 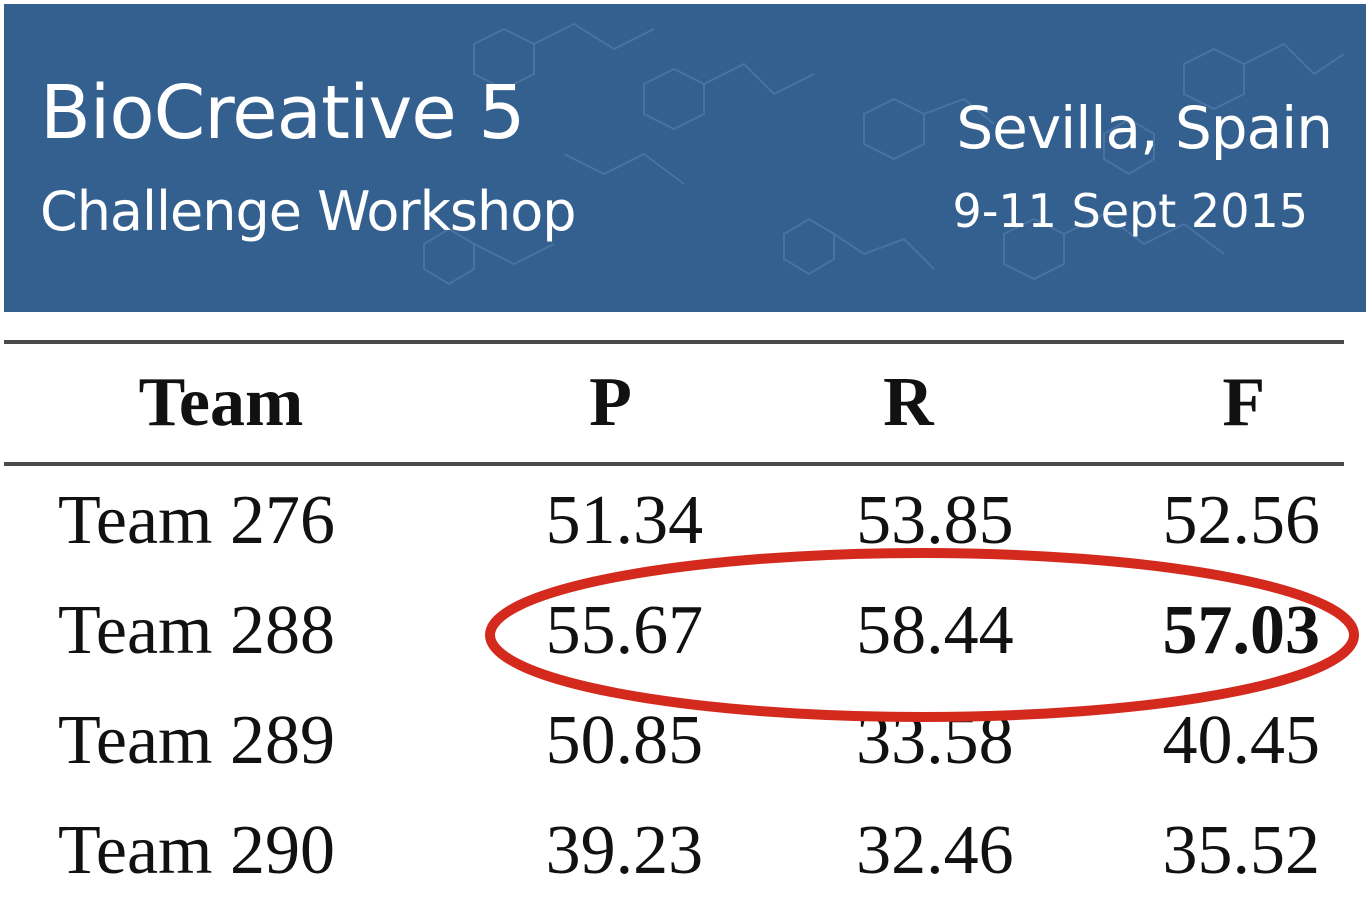 What do you see at coordinates (1241, 740) in the screenshot?
I see `fscore-value: 40.45` at bounding box center [1241, 740].